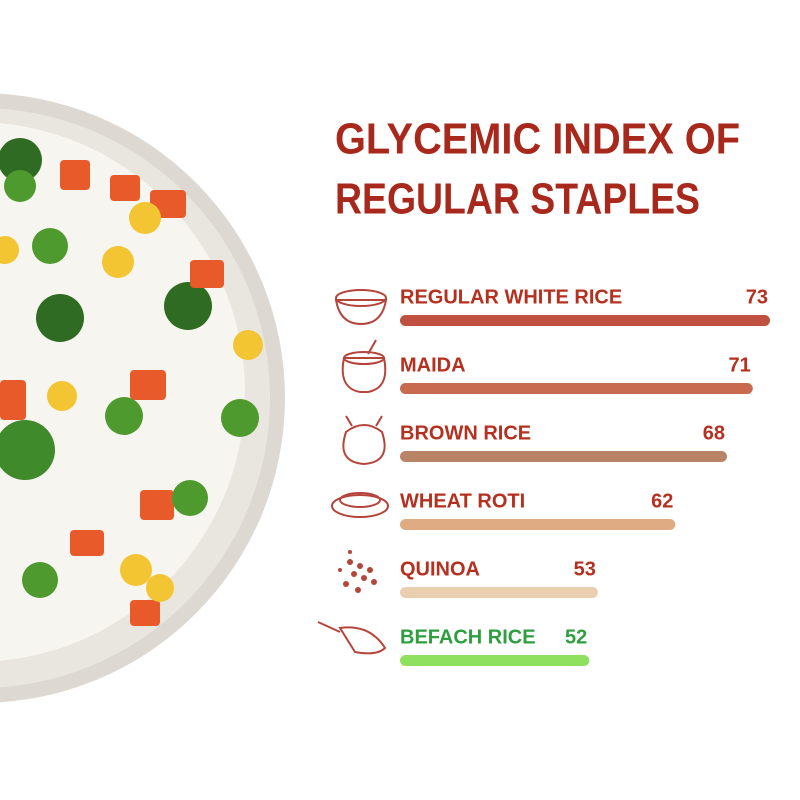  I want to click on scoop-icon, so click(352, 638).